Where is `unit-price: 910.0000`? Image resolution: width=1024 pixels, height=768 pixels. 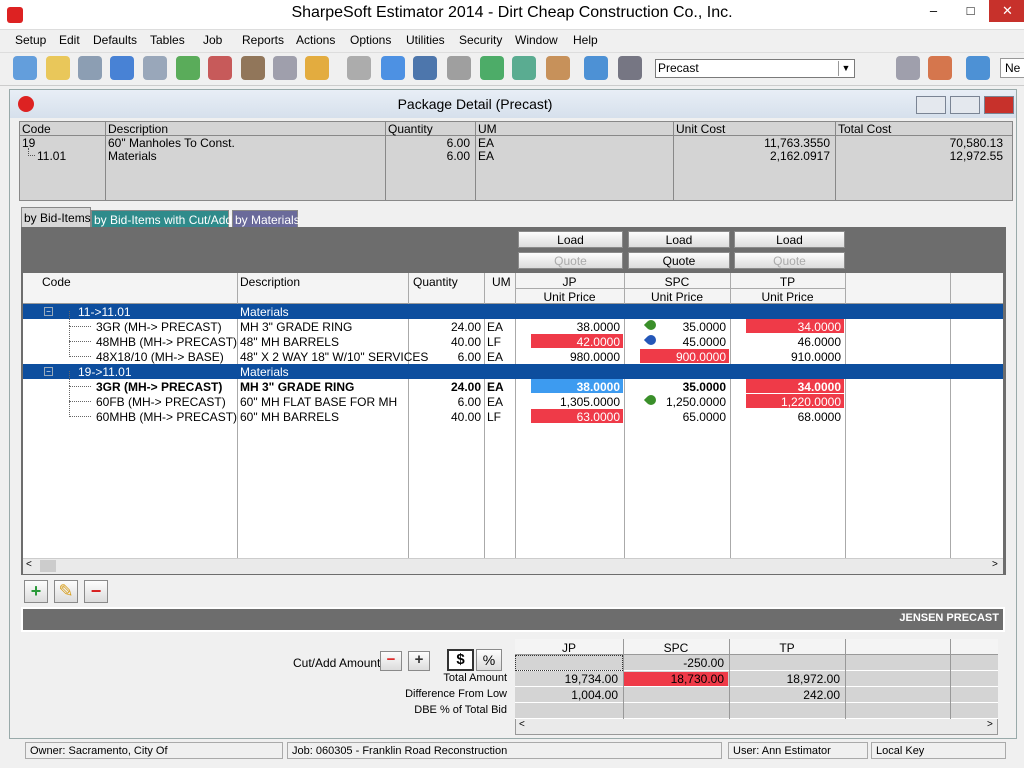
unit-price: 910.0000 is located at coordinates (815, 357).